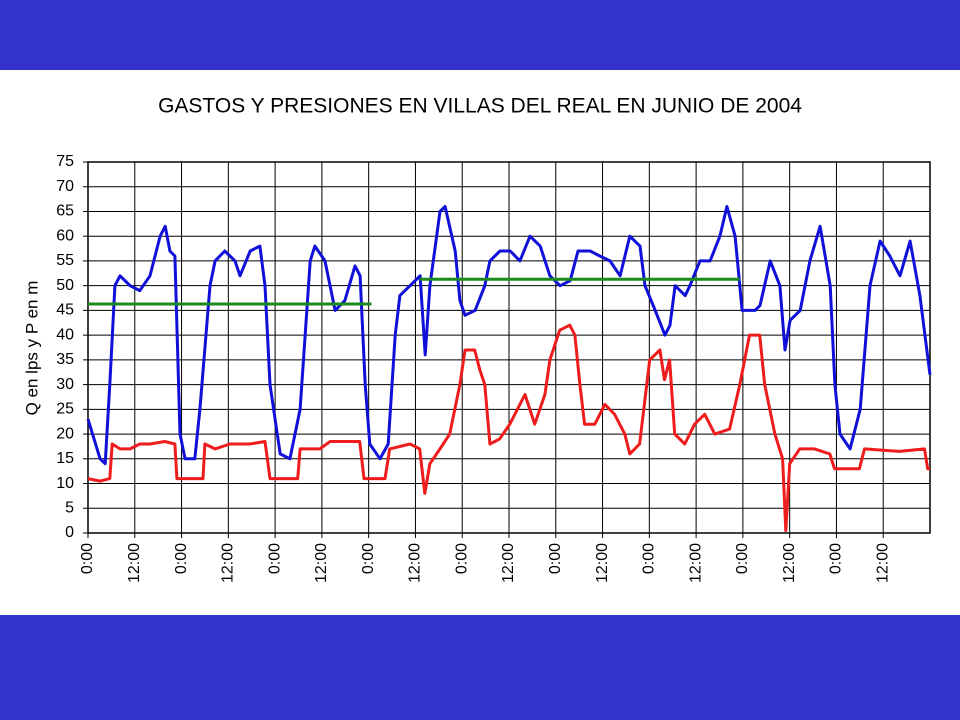 The image size is (960, 720). I want to click on y-tick-label: 35, so click(65, 359).